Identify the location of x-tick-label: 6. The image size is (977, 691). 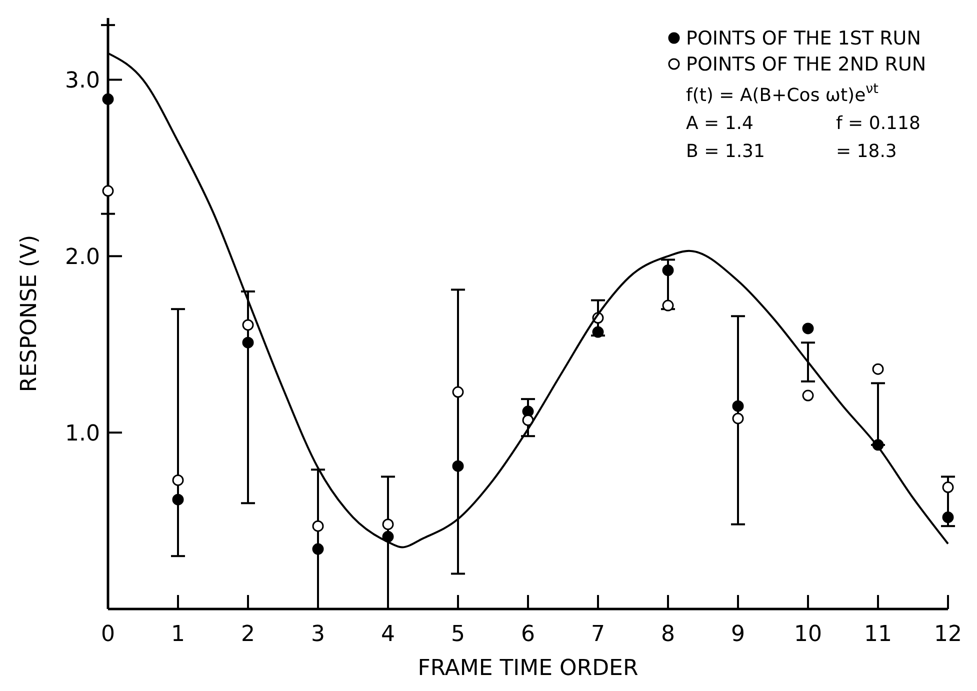
(528, 634).